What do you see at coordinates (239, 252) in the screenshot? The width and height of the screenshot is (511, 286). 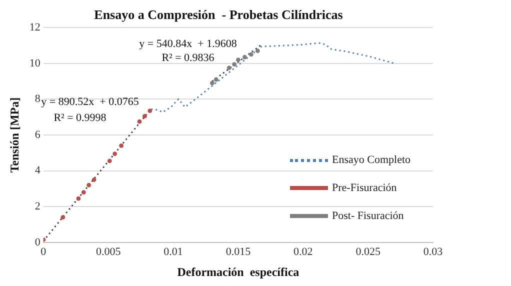 I see `x-tick-label: 0.015` at bounding box center [239, 252].